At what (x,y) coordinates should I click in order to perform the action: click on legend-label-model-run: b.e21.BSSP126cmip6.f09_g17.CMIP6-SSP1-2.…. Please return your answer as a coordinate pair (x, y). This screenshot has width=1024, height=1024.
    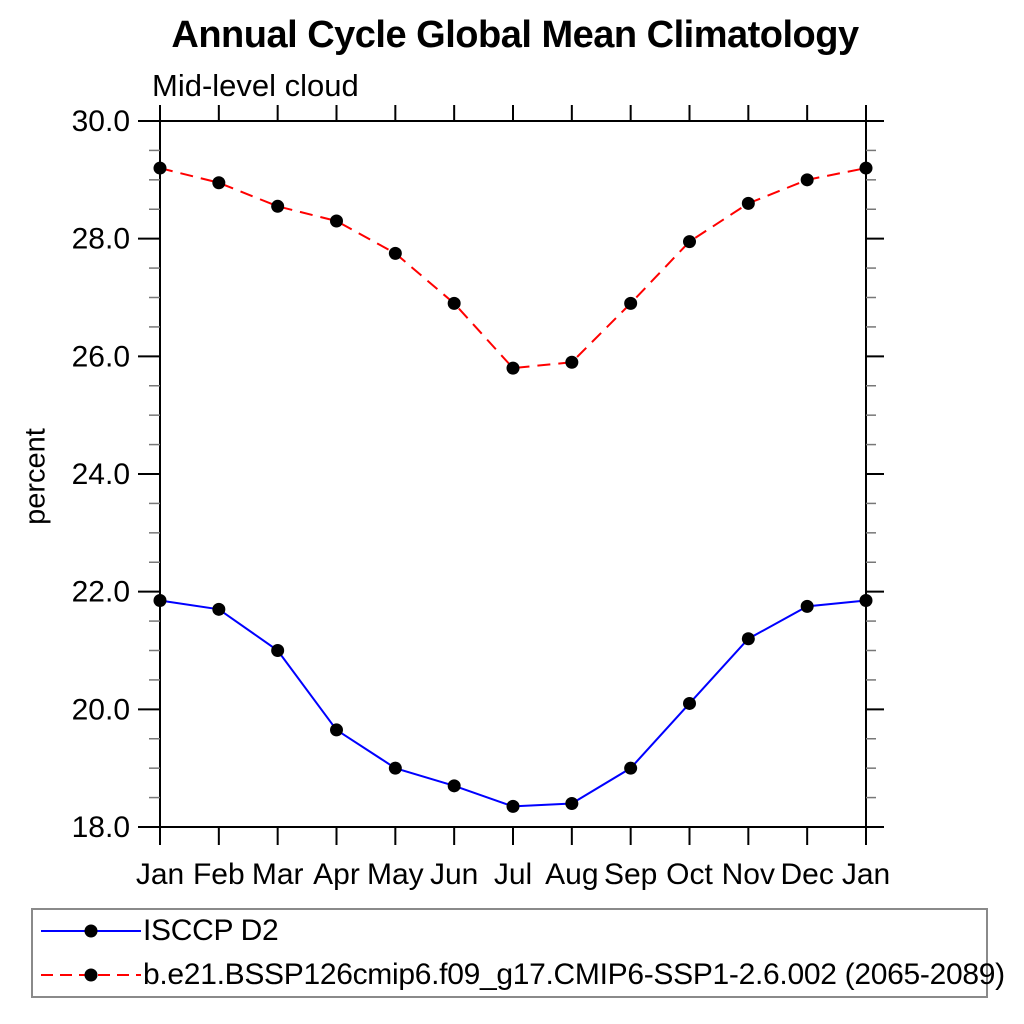
    Looking at the image, I should click on (574, 974).